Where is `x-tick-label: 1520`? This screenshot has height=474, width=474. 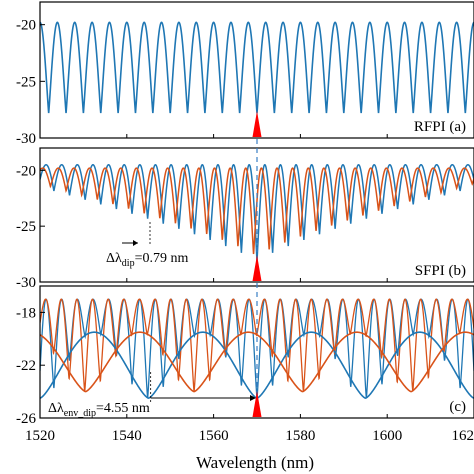
x-tick-label: 1520 is located at coordinates (40, 436).